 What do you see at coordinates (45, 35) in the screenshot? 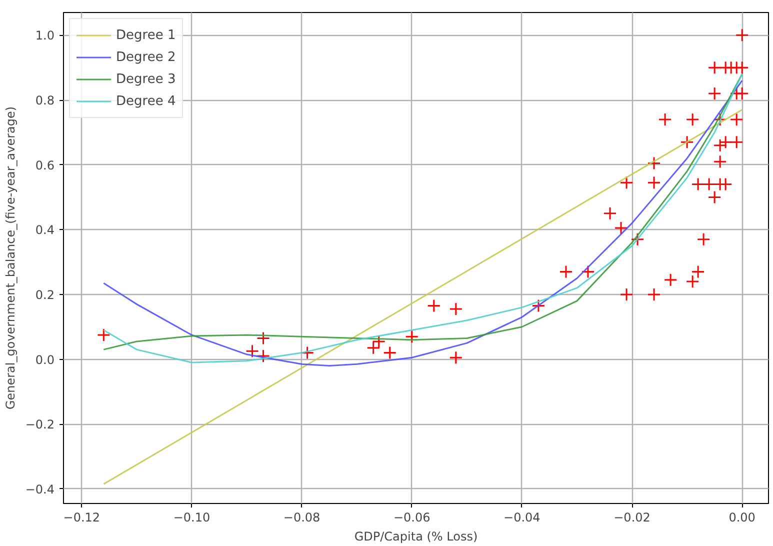
I see `y-tick-label: 1.0` at bounding box center [45, 35].